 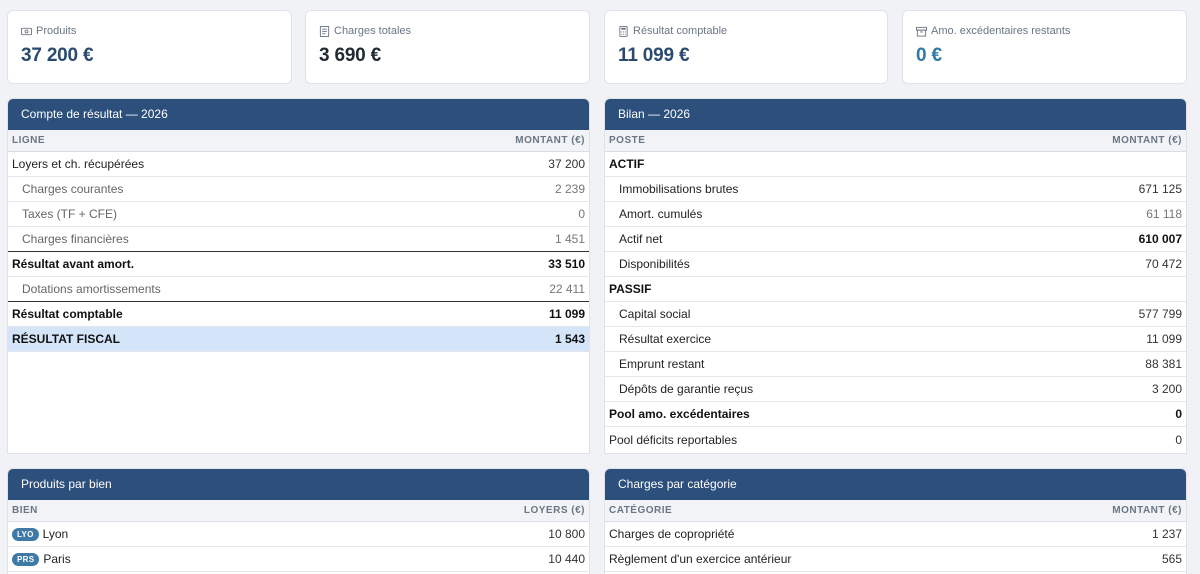 What do you see at coordinates (57, 55) in the screenshot?
I see `kpi-value: 37 200 €` at bounding box center [57, 55].